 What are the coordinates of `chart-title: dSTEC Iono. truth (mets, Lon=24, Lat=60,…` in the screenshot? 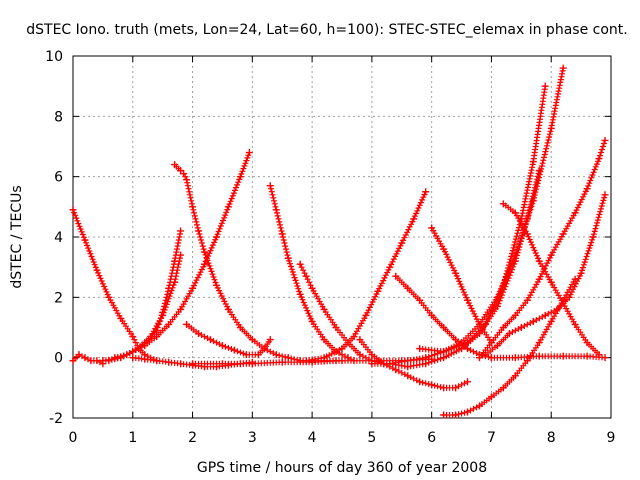 It's located at (326, 30).